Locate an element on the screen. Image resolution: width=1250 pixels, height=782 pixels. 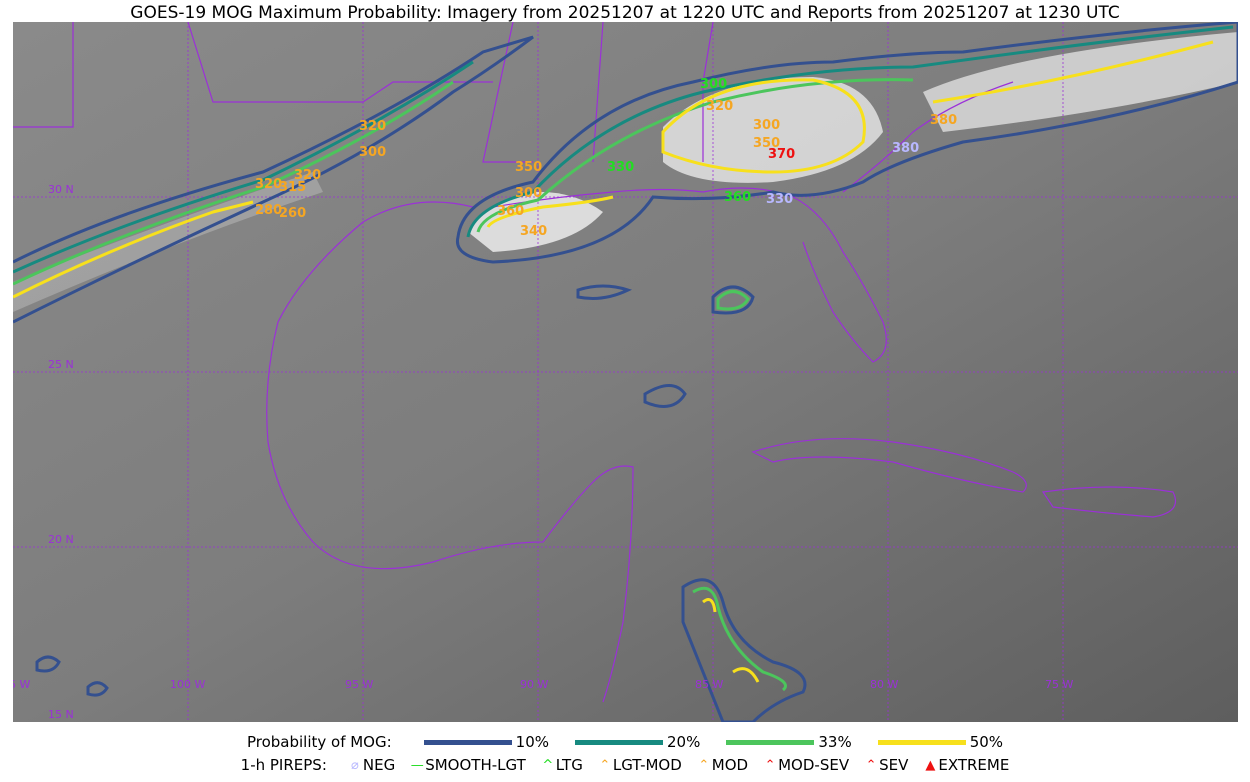
legend-icon: ⌀ is located at coordinates (354, 765).